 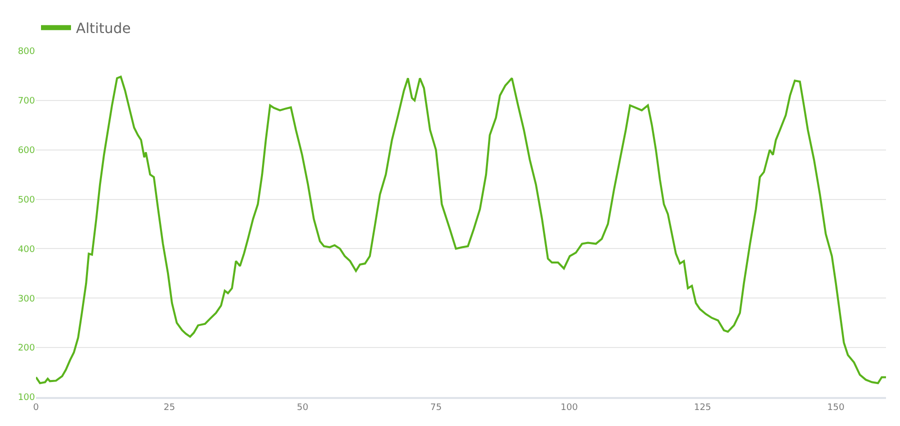 I want to click on x-tick-label: 75, so click(x=436, y=407).